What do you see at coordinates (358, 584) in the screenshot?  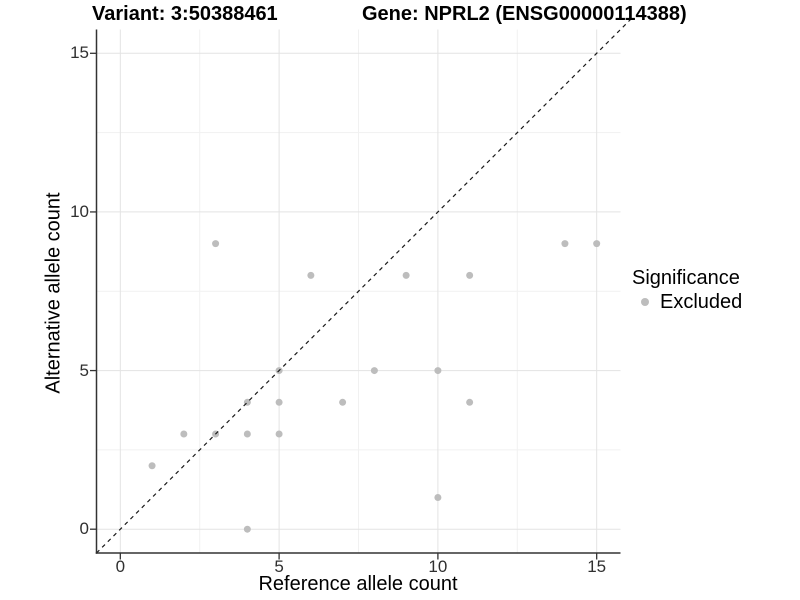 I see `x-axis-title: Reference allele count` at bounding box center [358, 584].